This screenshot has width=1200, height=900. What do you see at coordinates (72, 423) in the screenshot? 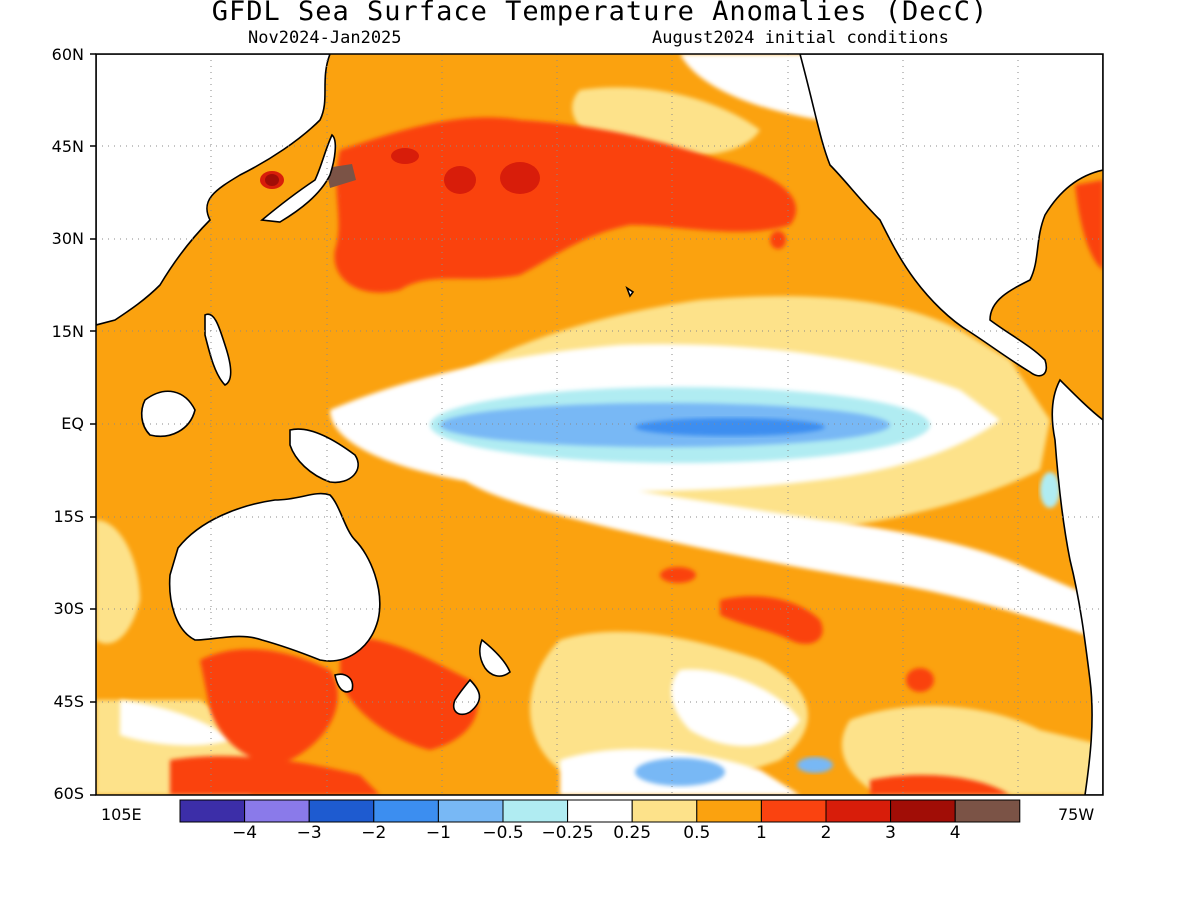
I see `lat-label-eq: EQ` at bounding box center [72, 423].